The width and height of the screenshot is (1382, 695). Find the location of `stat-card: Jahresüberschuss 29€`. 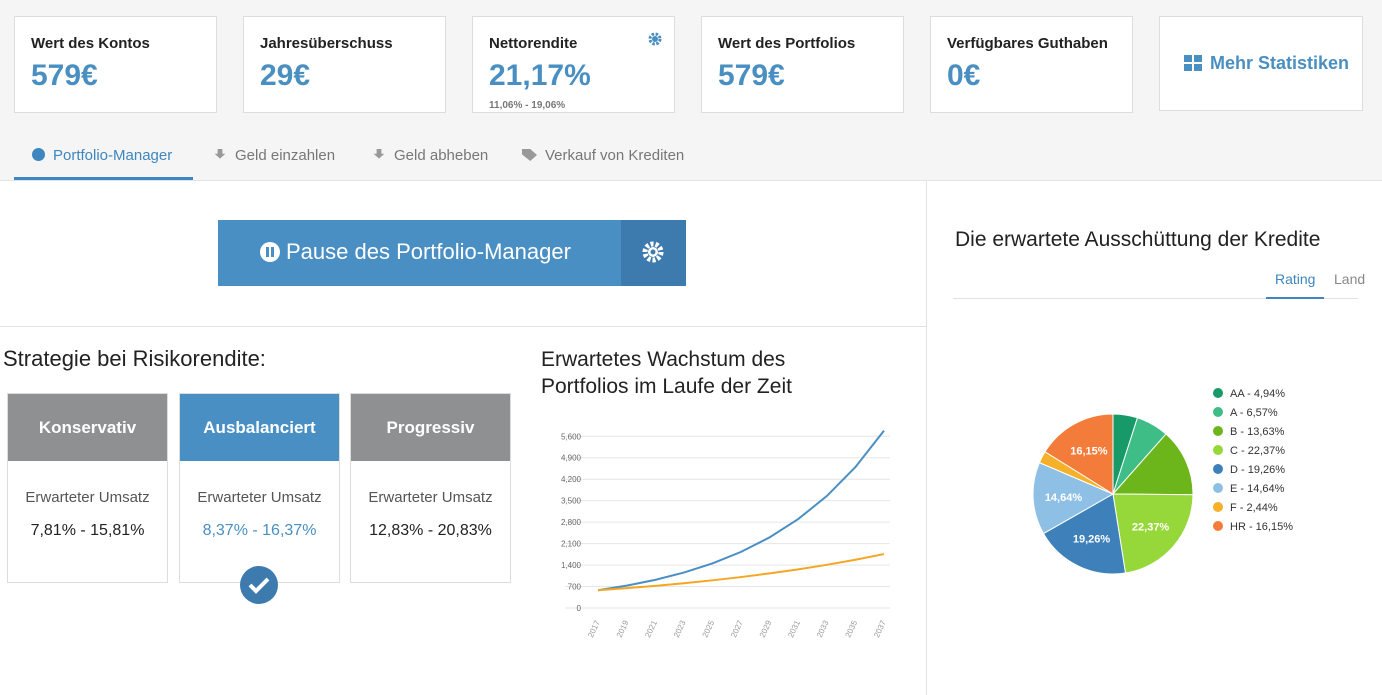

stat-card: Jahresüberschuss 29€ is located at coordinates (344, 64).